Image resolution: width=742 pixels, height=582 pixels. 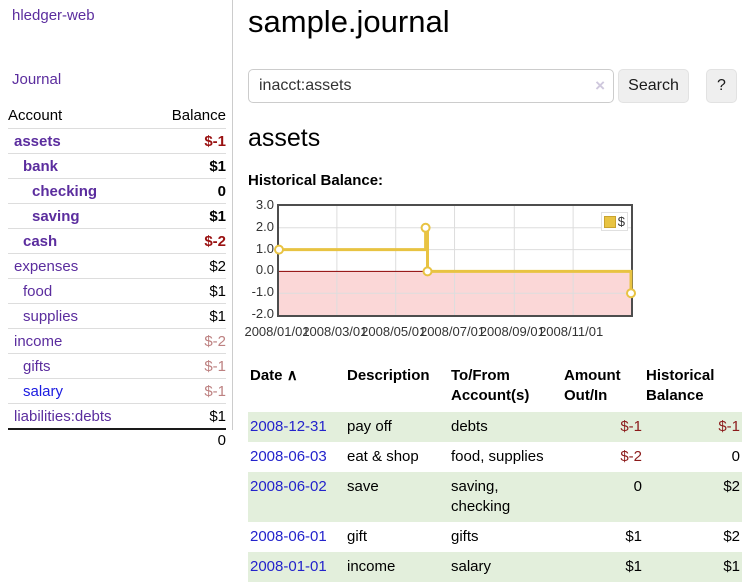 What do you see at coordinates (680, 385) in the screenshot?
I see `column-header-balance: Historical Balance` at bounding box center [680, 385].